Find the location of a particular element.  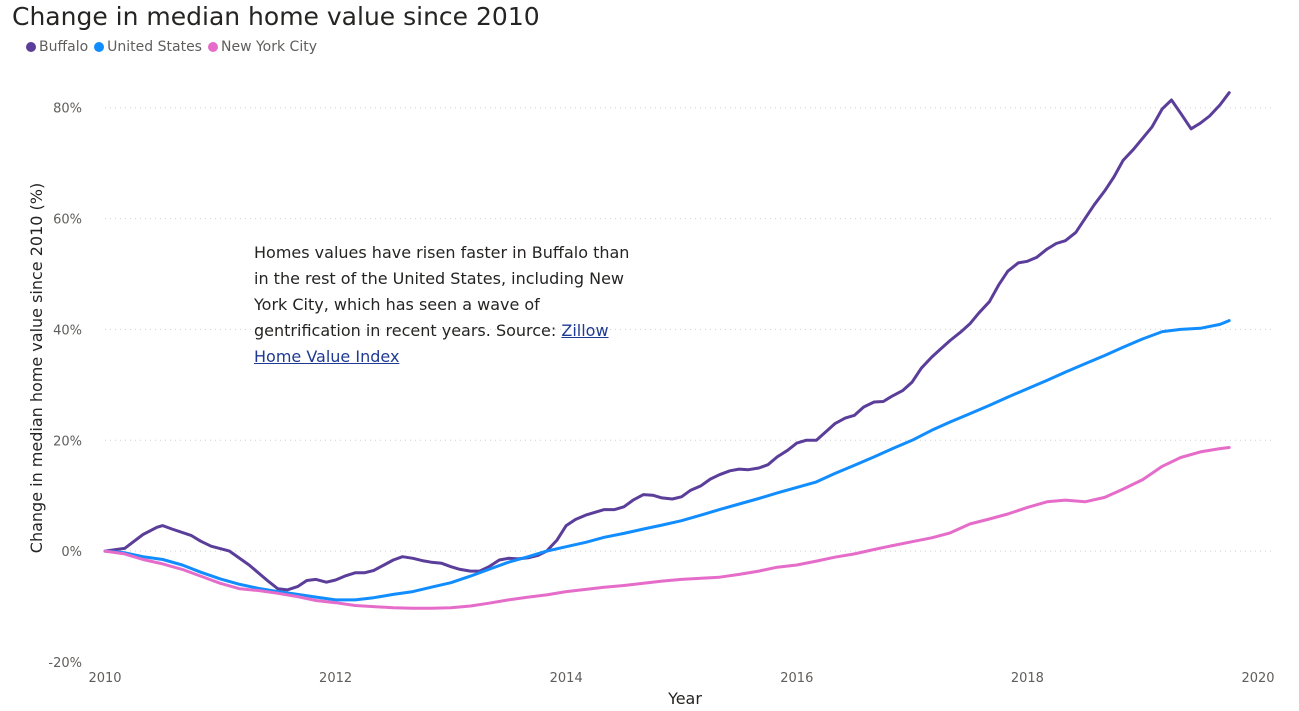

x-axis-ticks: 2010 2012 2014 2016 2018 2020 is located at coordinates (681, 678).